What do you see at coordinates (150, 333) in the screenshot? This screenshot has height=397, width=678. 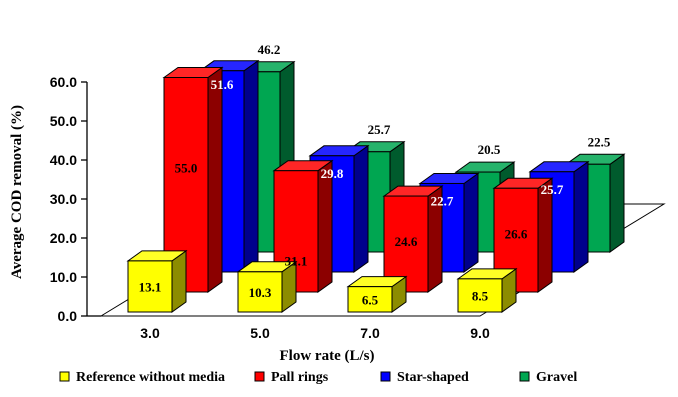 I see `x-tick-label: 3.0` at bounding box center [150, 333].